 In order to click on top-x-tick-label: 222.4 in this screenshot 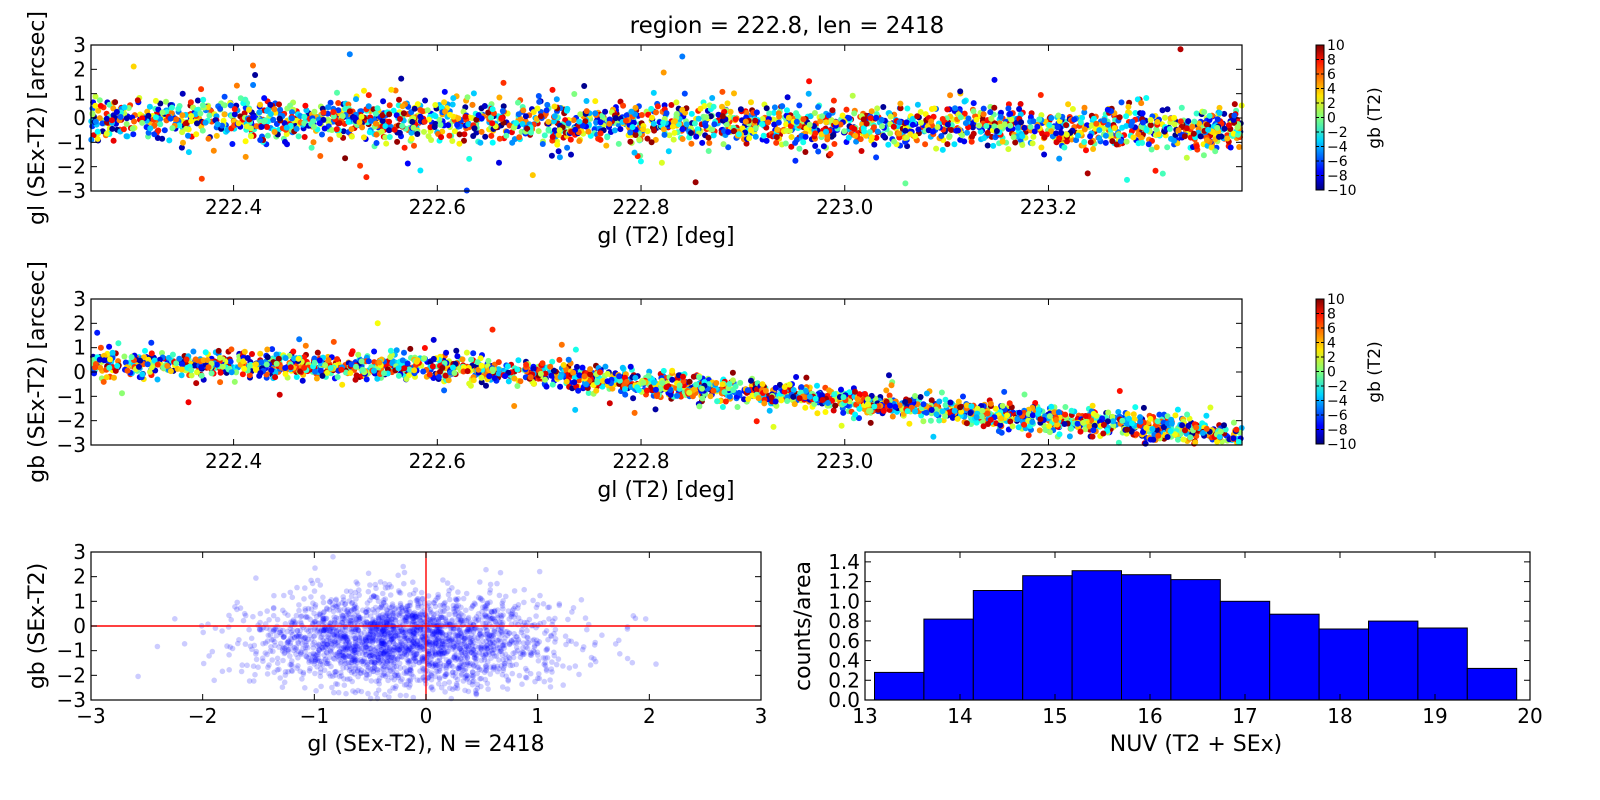, I will do `click(233, 207)`.